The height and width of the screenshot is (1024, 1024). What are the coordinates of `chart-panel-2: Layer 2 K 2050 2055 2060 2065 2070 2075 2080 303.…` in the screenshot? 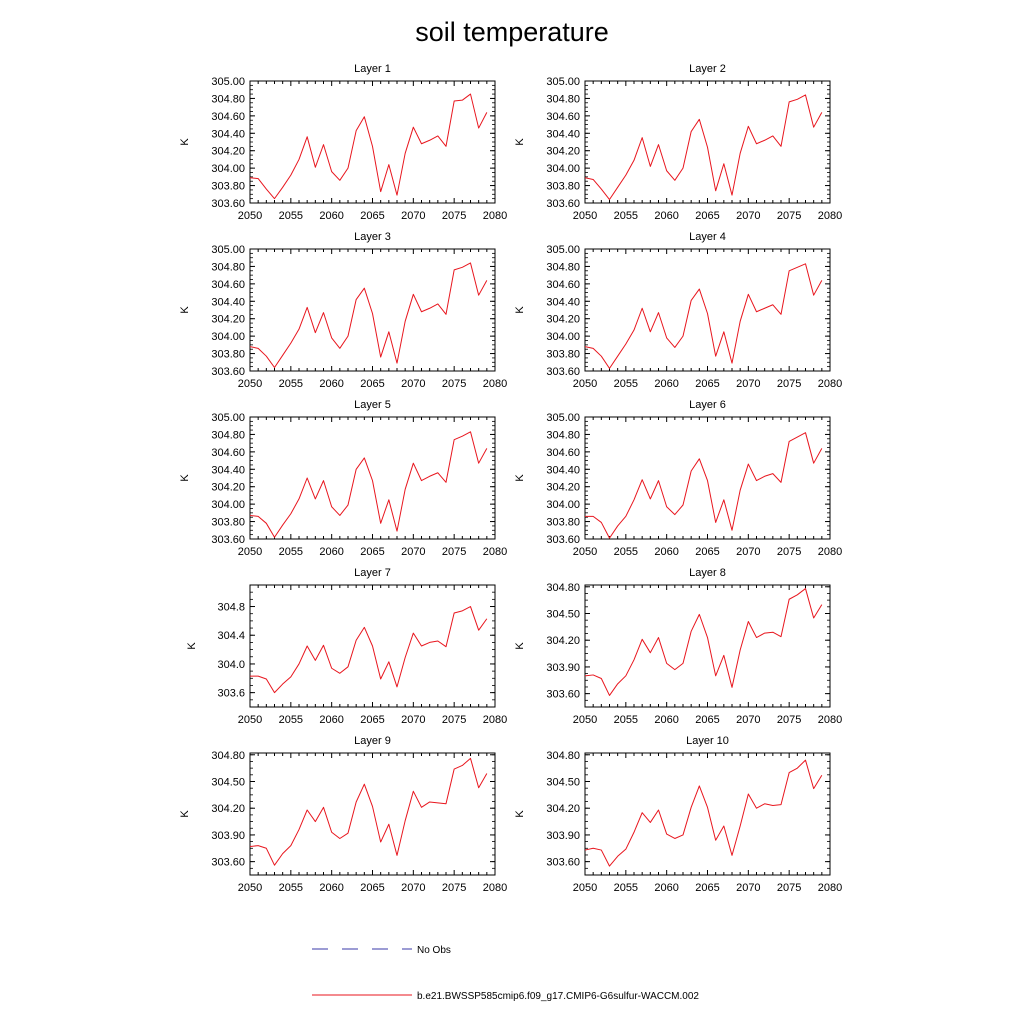 It's located at (678, 142).